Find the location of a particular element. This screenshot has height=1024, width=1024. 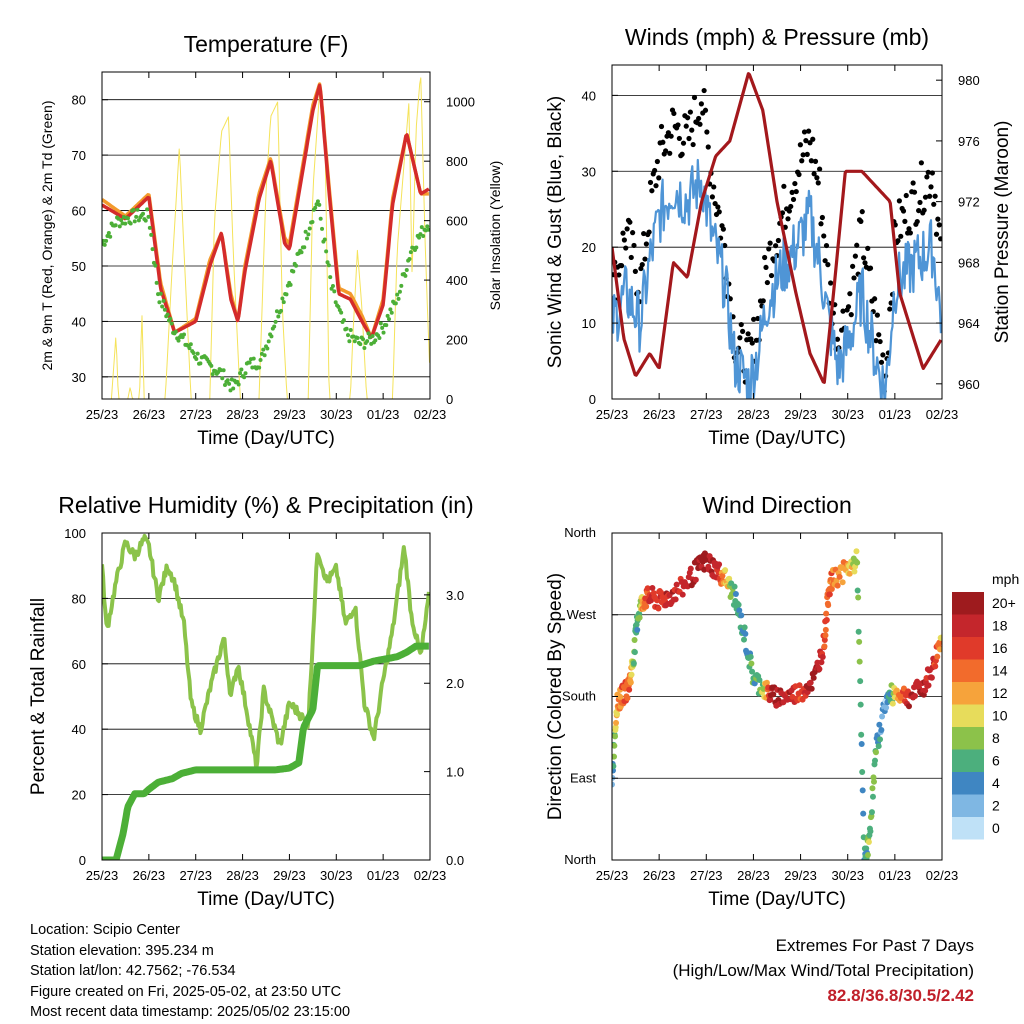

x-tick-label: 01/23 is located at coordinates (895, 414).